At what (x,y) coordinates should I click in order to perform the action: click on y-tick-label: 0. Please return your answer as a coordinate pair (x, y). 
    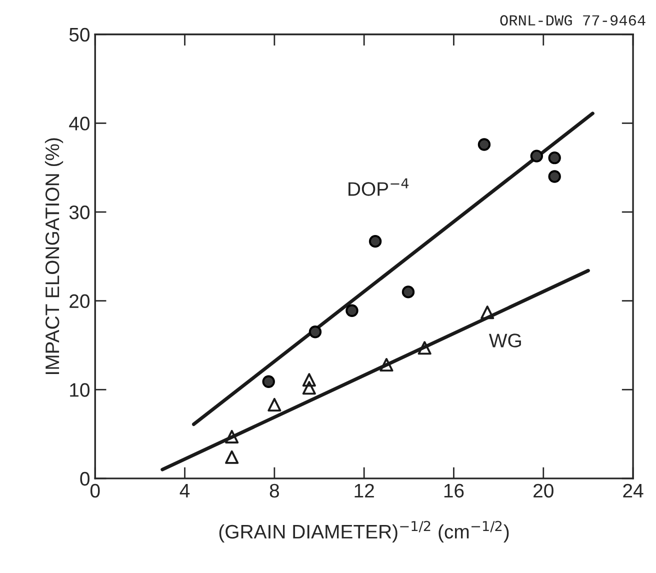
    Looking at the image, I should click on (85, 479).